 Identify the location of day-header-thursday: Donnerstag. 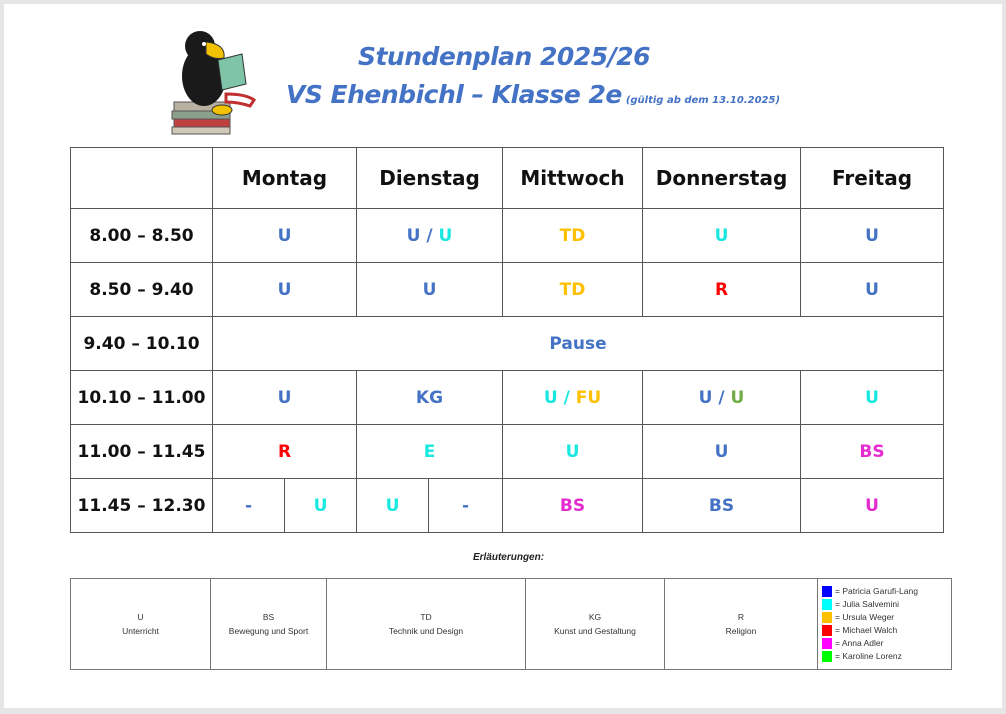
(721, 178).